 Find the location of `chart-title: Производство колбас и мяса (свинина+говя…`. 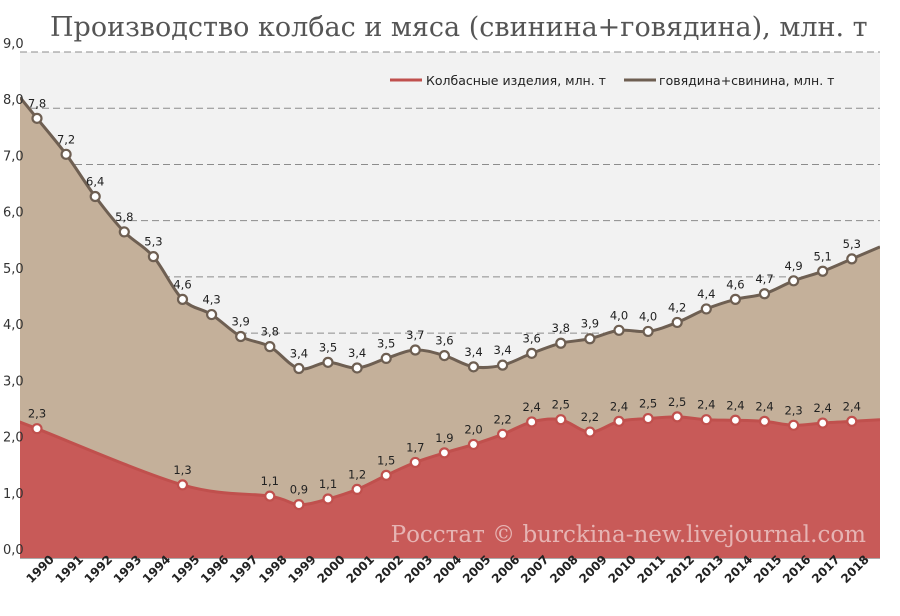

chart-title: Производство колбас и мяса (свинина+говя… is located at coordinates (459, 27).